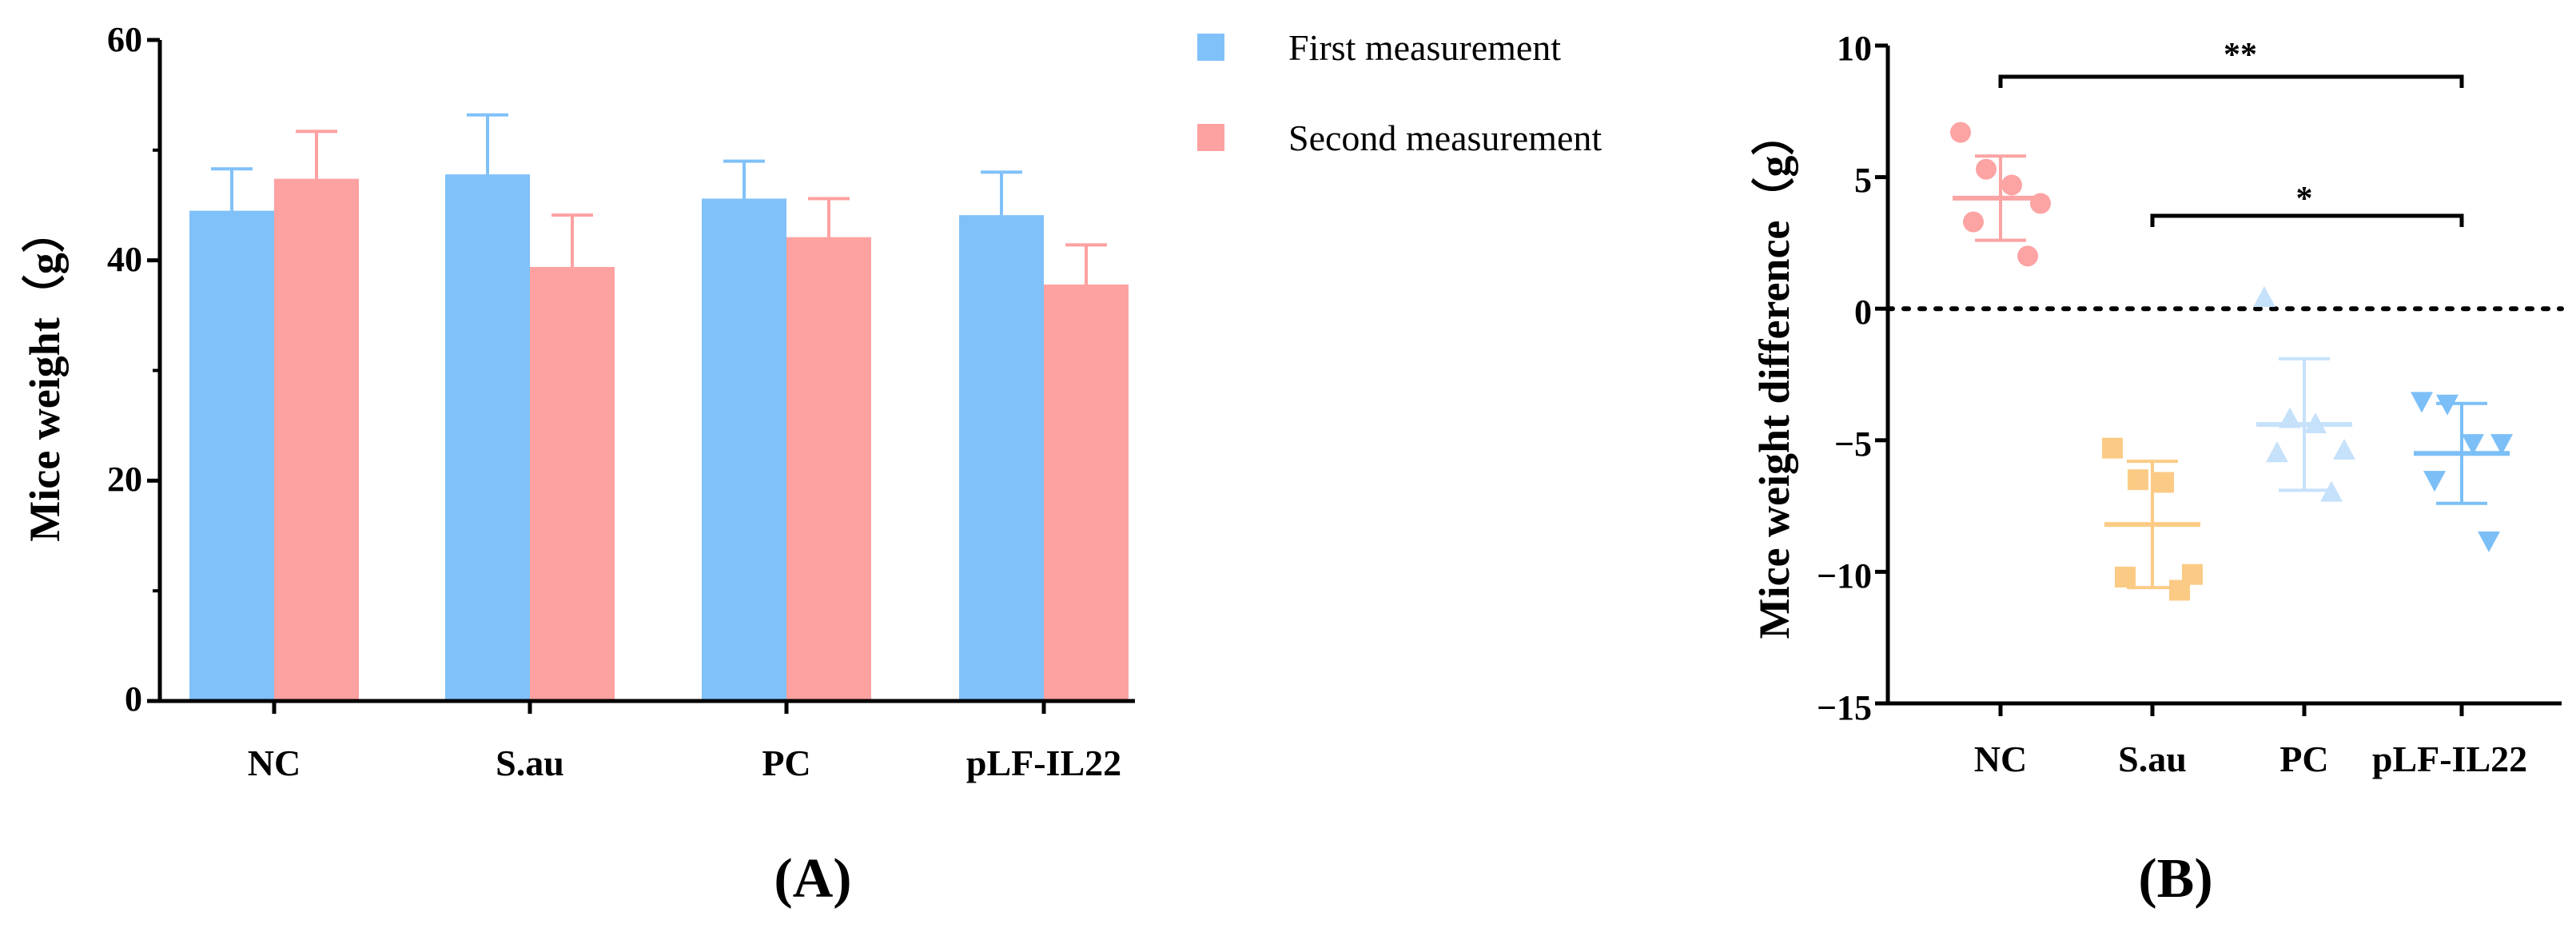  What do you see at coordinates (124, 259) in the screenshot?
I see `y-tick-label: 40` at bounding box center [124, 259].